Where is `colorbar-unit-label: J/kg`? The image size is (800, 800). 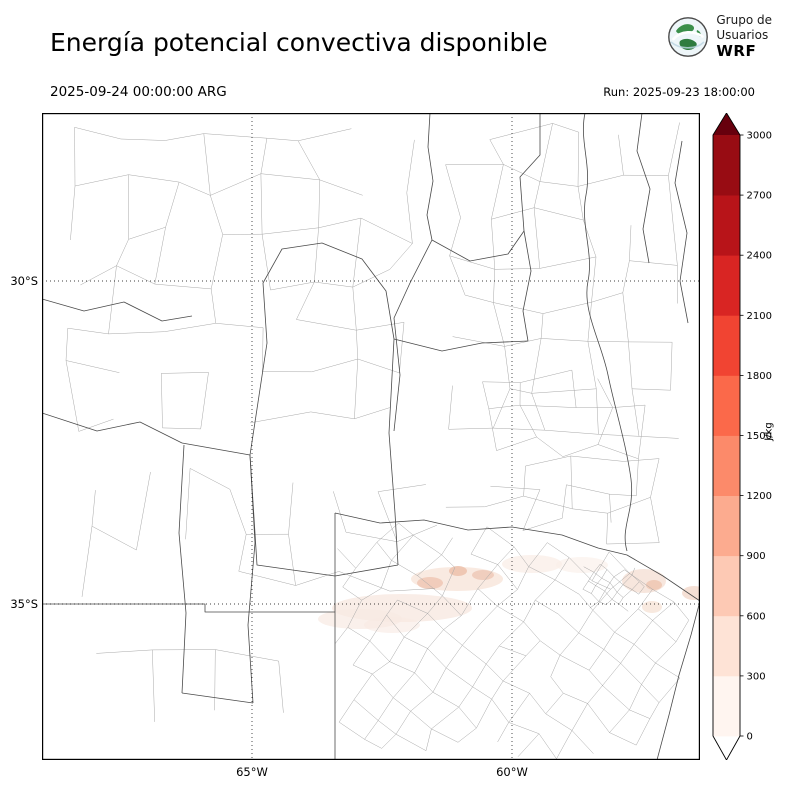 colorbar-unit-label: J/kg is located at coordinates (769, 431).